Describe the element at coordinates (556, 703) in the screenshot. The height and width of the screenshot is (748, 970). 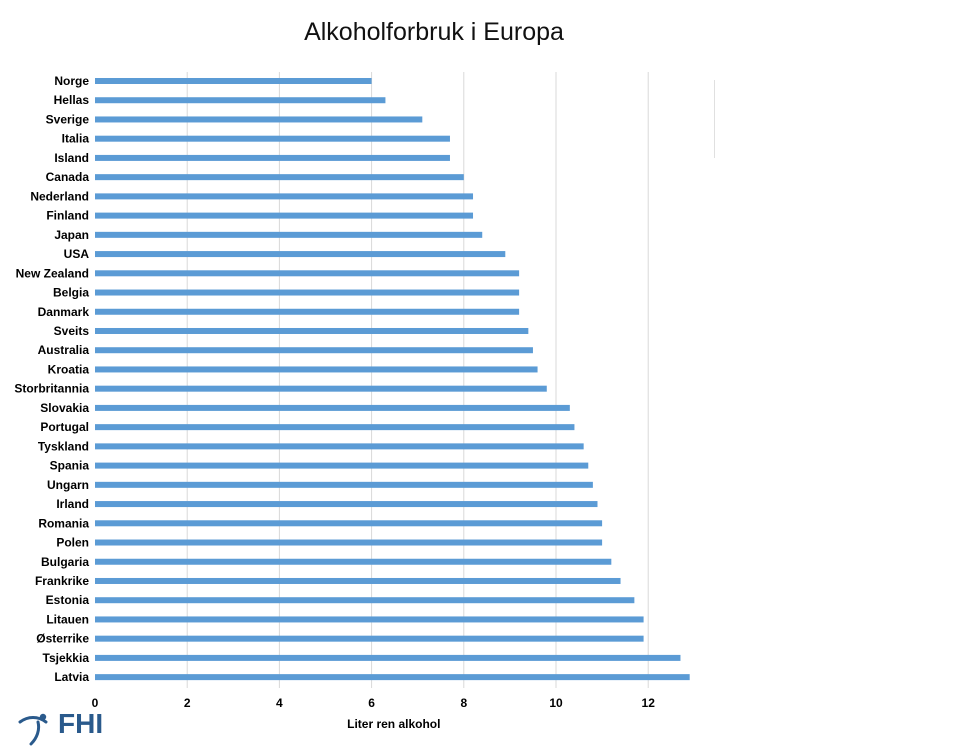
I see `x-tick-label: 10` at that location.